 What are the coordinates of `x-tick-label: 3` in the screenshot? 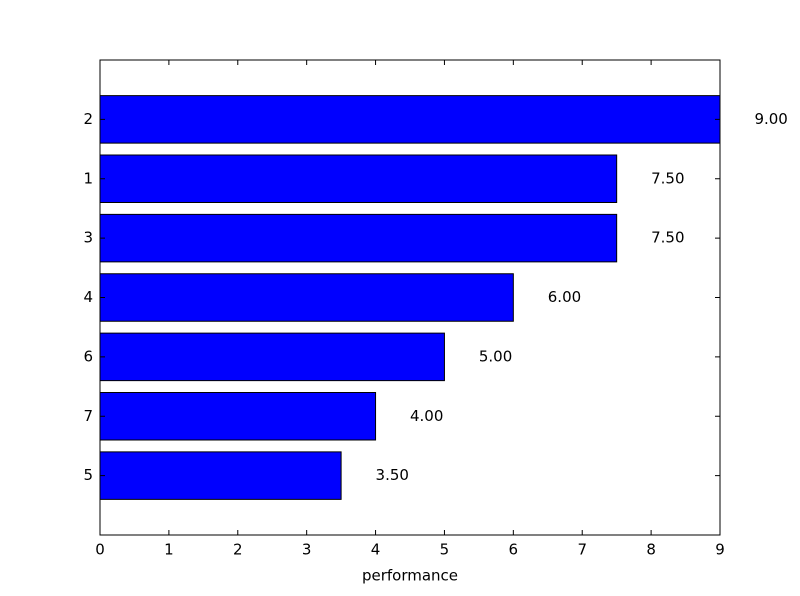 It's located at (307, 550).